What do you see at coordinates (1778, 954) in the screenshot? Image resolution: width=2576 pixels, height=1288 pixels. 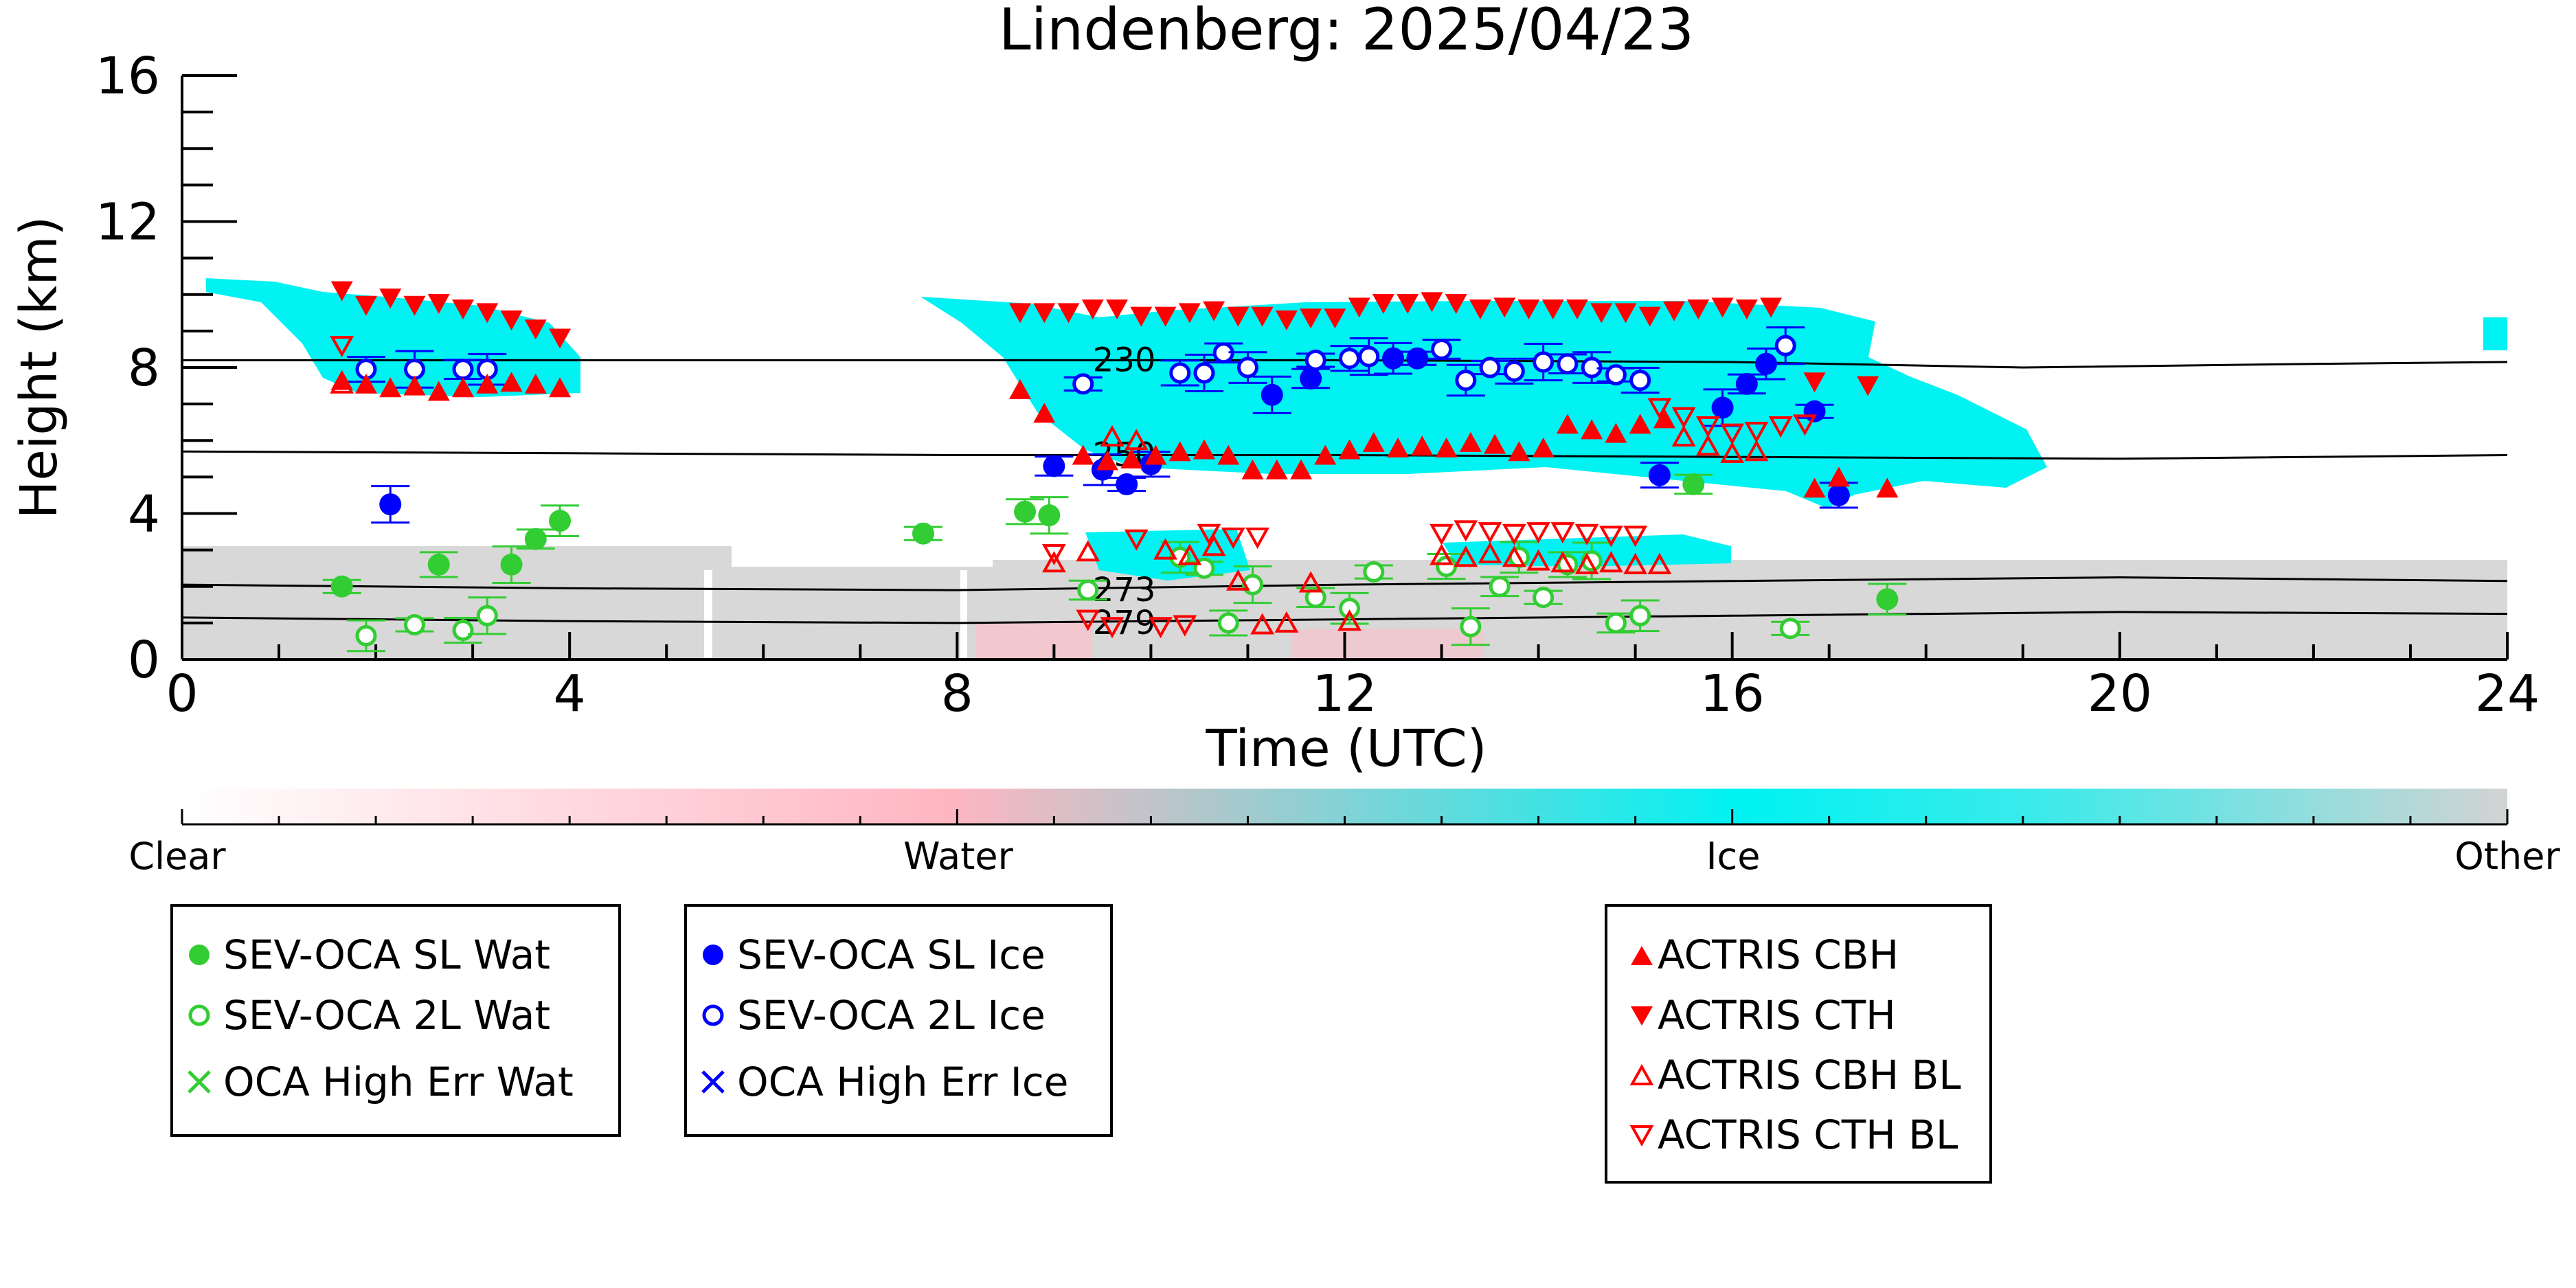 I see `legend-label: ACTRIS CBH` at bounding box center [1778, 954].